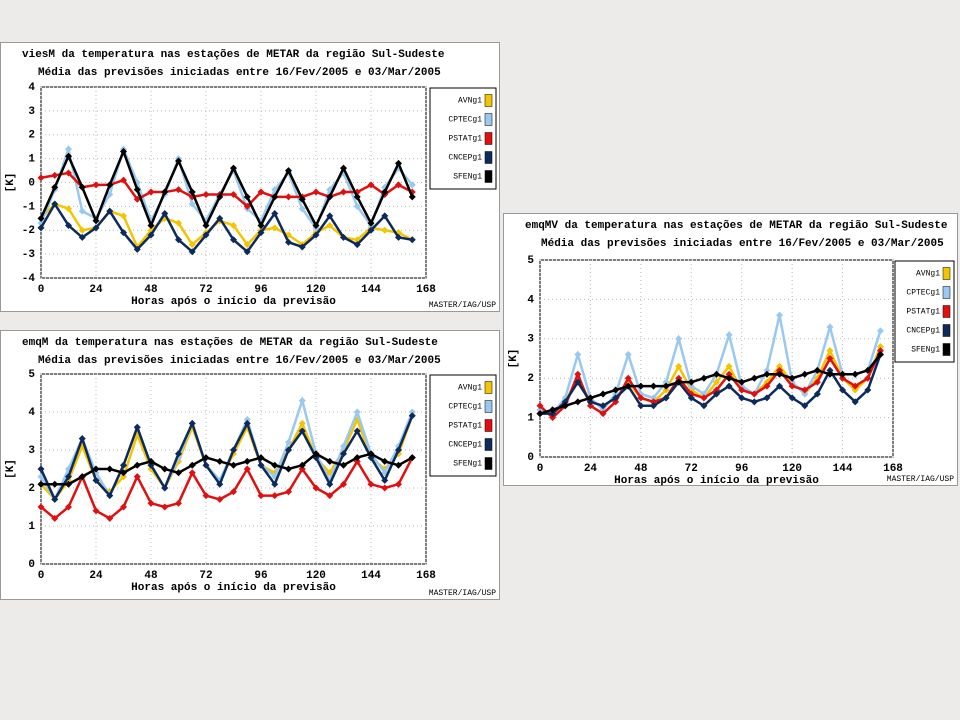 The width and height of the screenshot is (960, 720). What do you see at coordinates (31, 413) in the screenshot?
I see `y-tick-label: 4` at bounding box center [31, 413].